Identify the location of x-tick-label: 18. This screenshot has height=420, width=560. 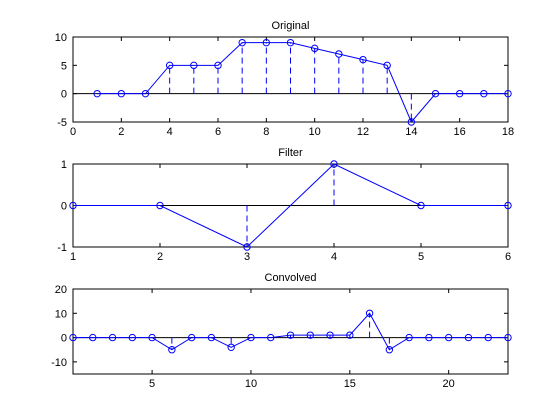
(508, 132).